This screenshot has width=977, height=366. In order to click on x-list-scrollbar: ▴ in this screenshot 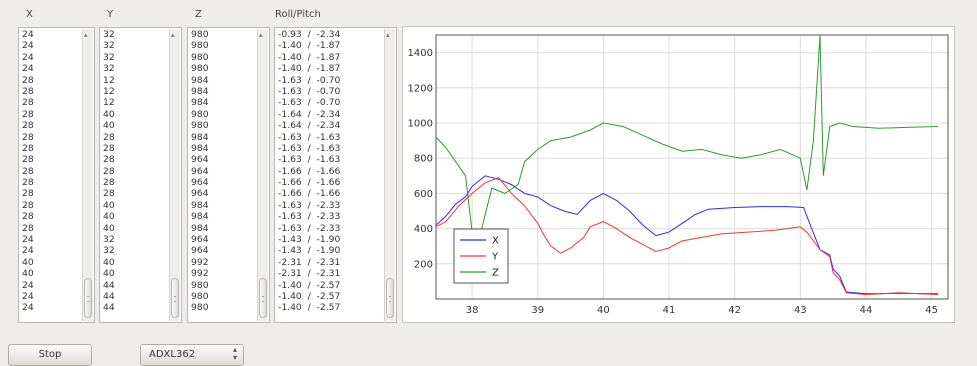, I will do `click(87, 175)`.